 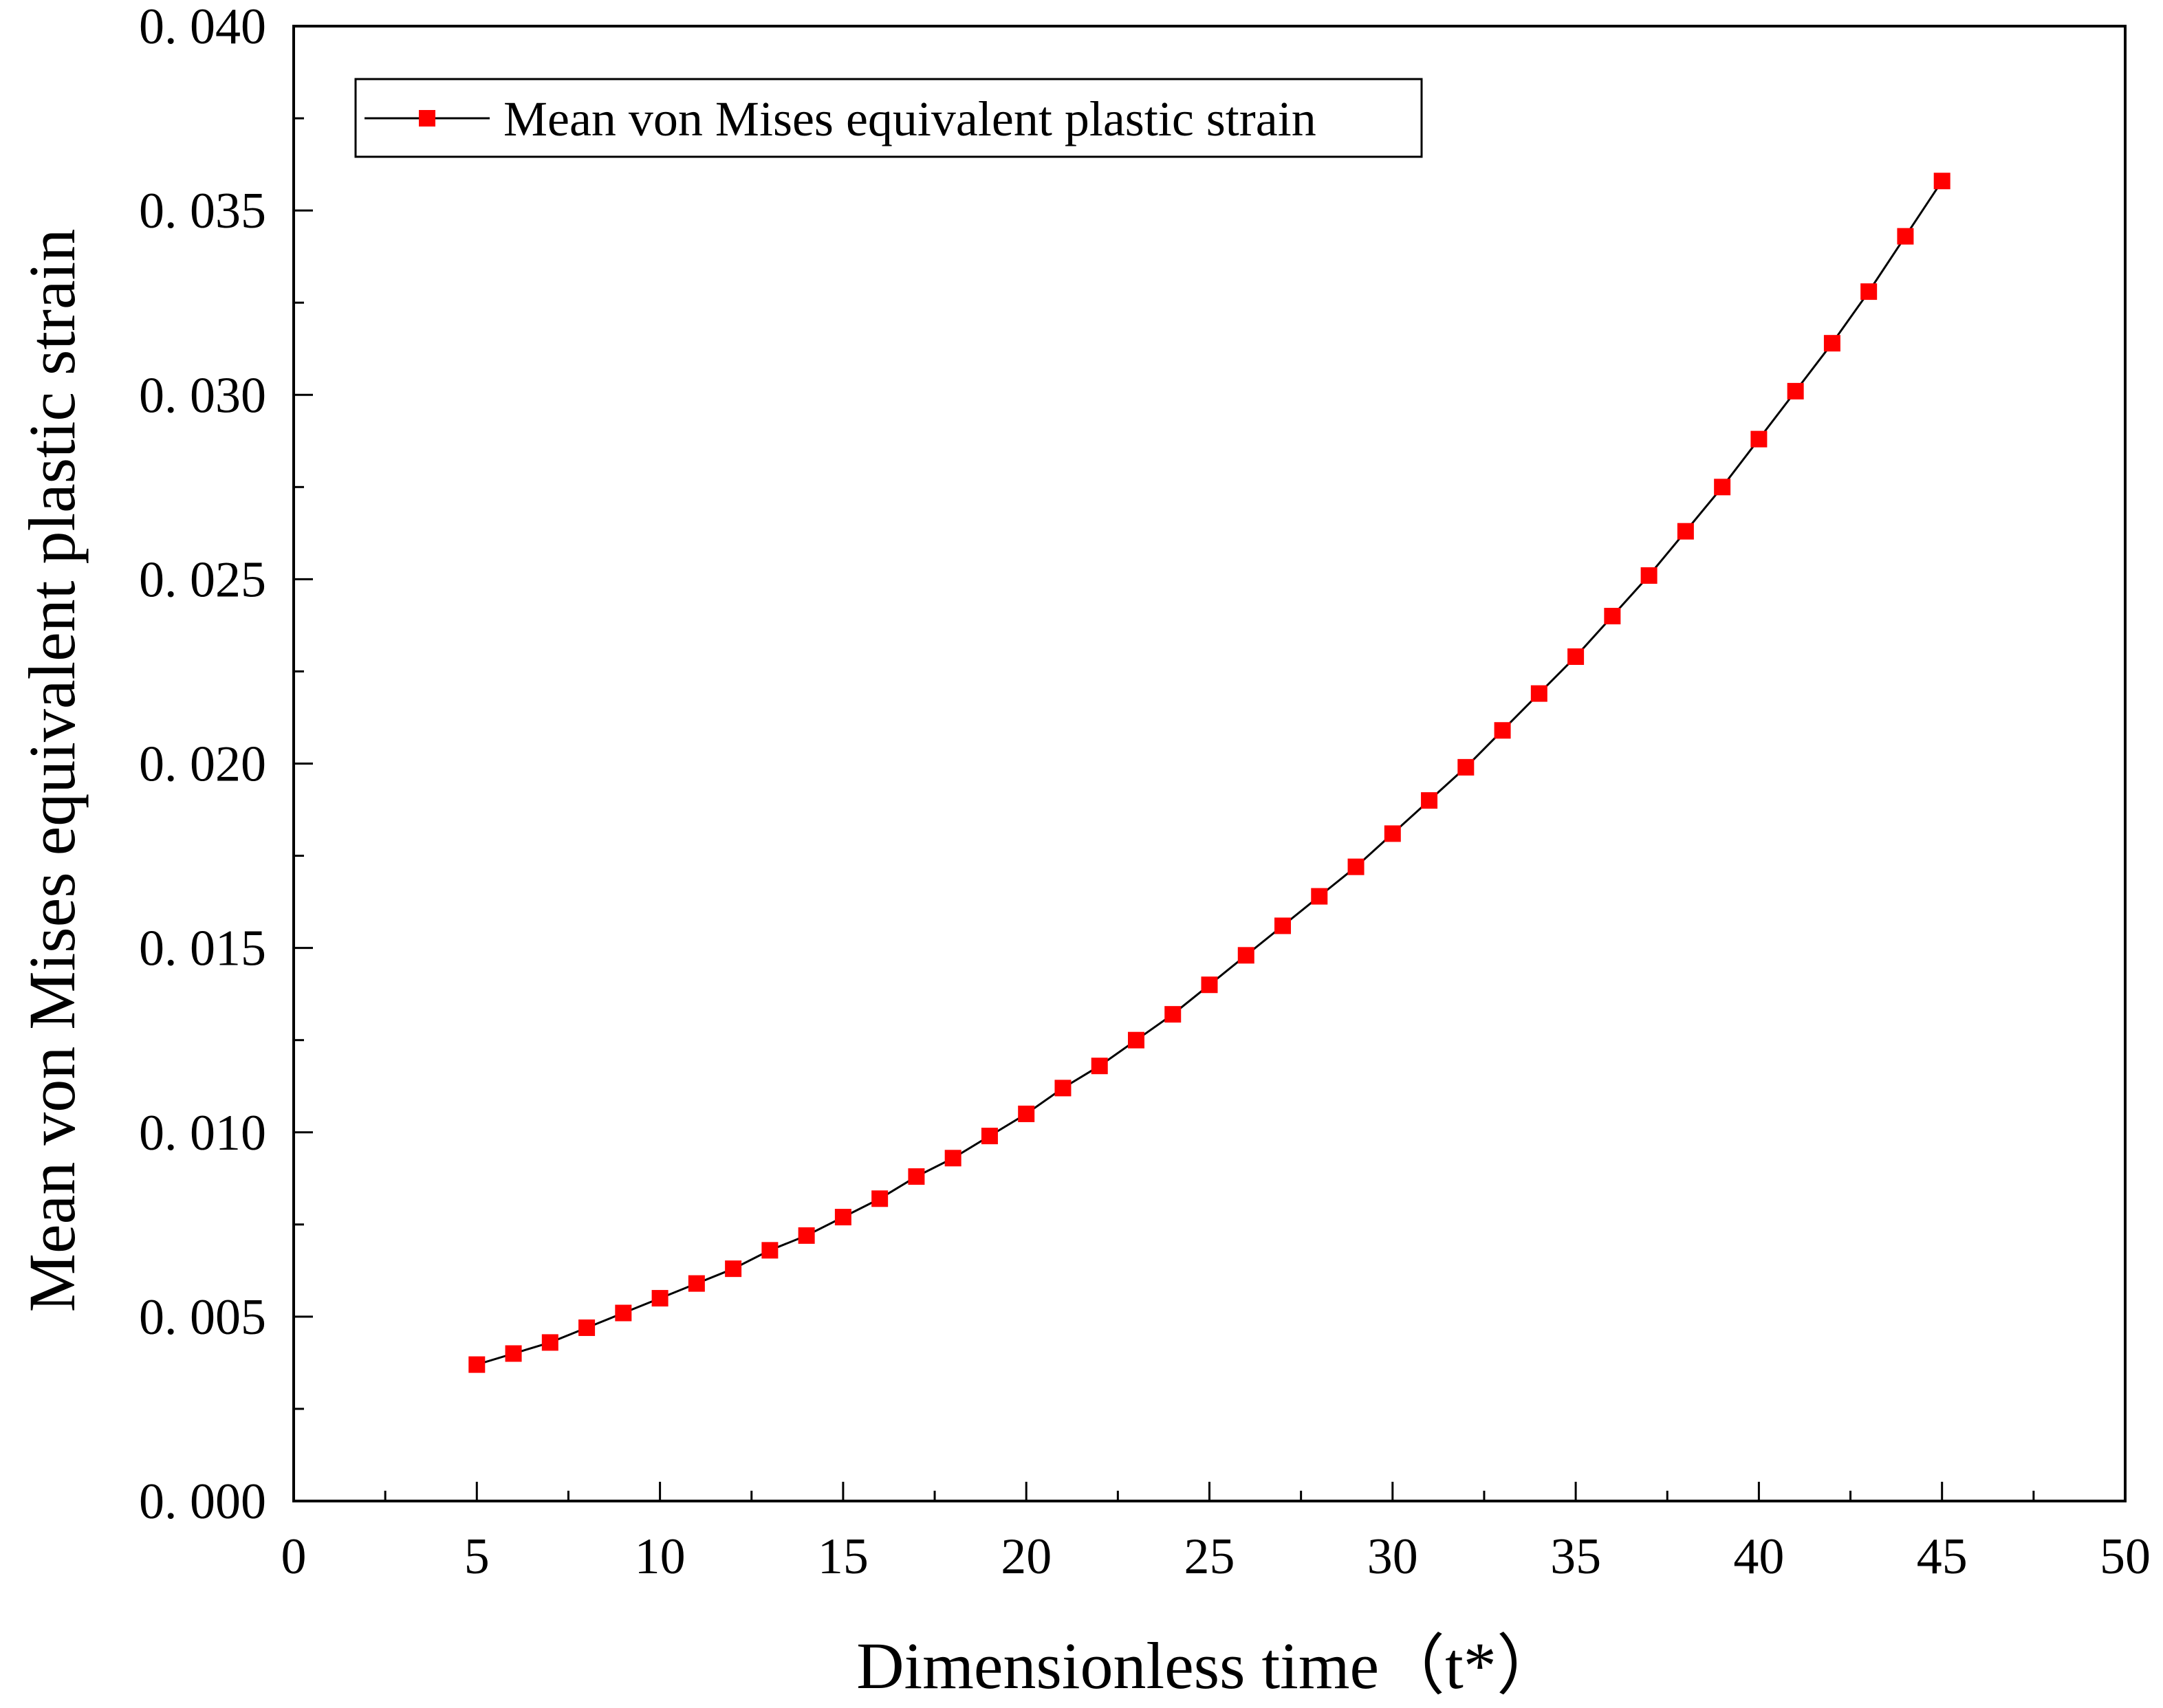 What do you see at coordinates (202, 1502) in the screenshot?
I see `y-tick-label: 0. 000` at bounding box center [202, 1502].